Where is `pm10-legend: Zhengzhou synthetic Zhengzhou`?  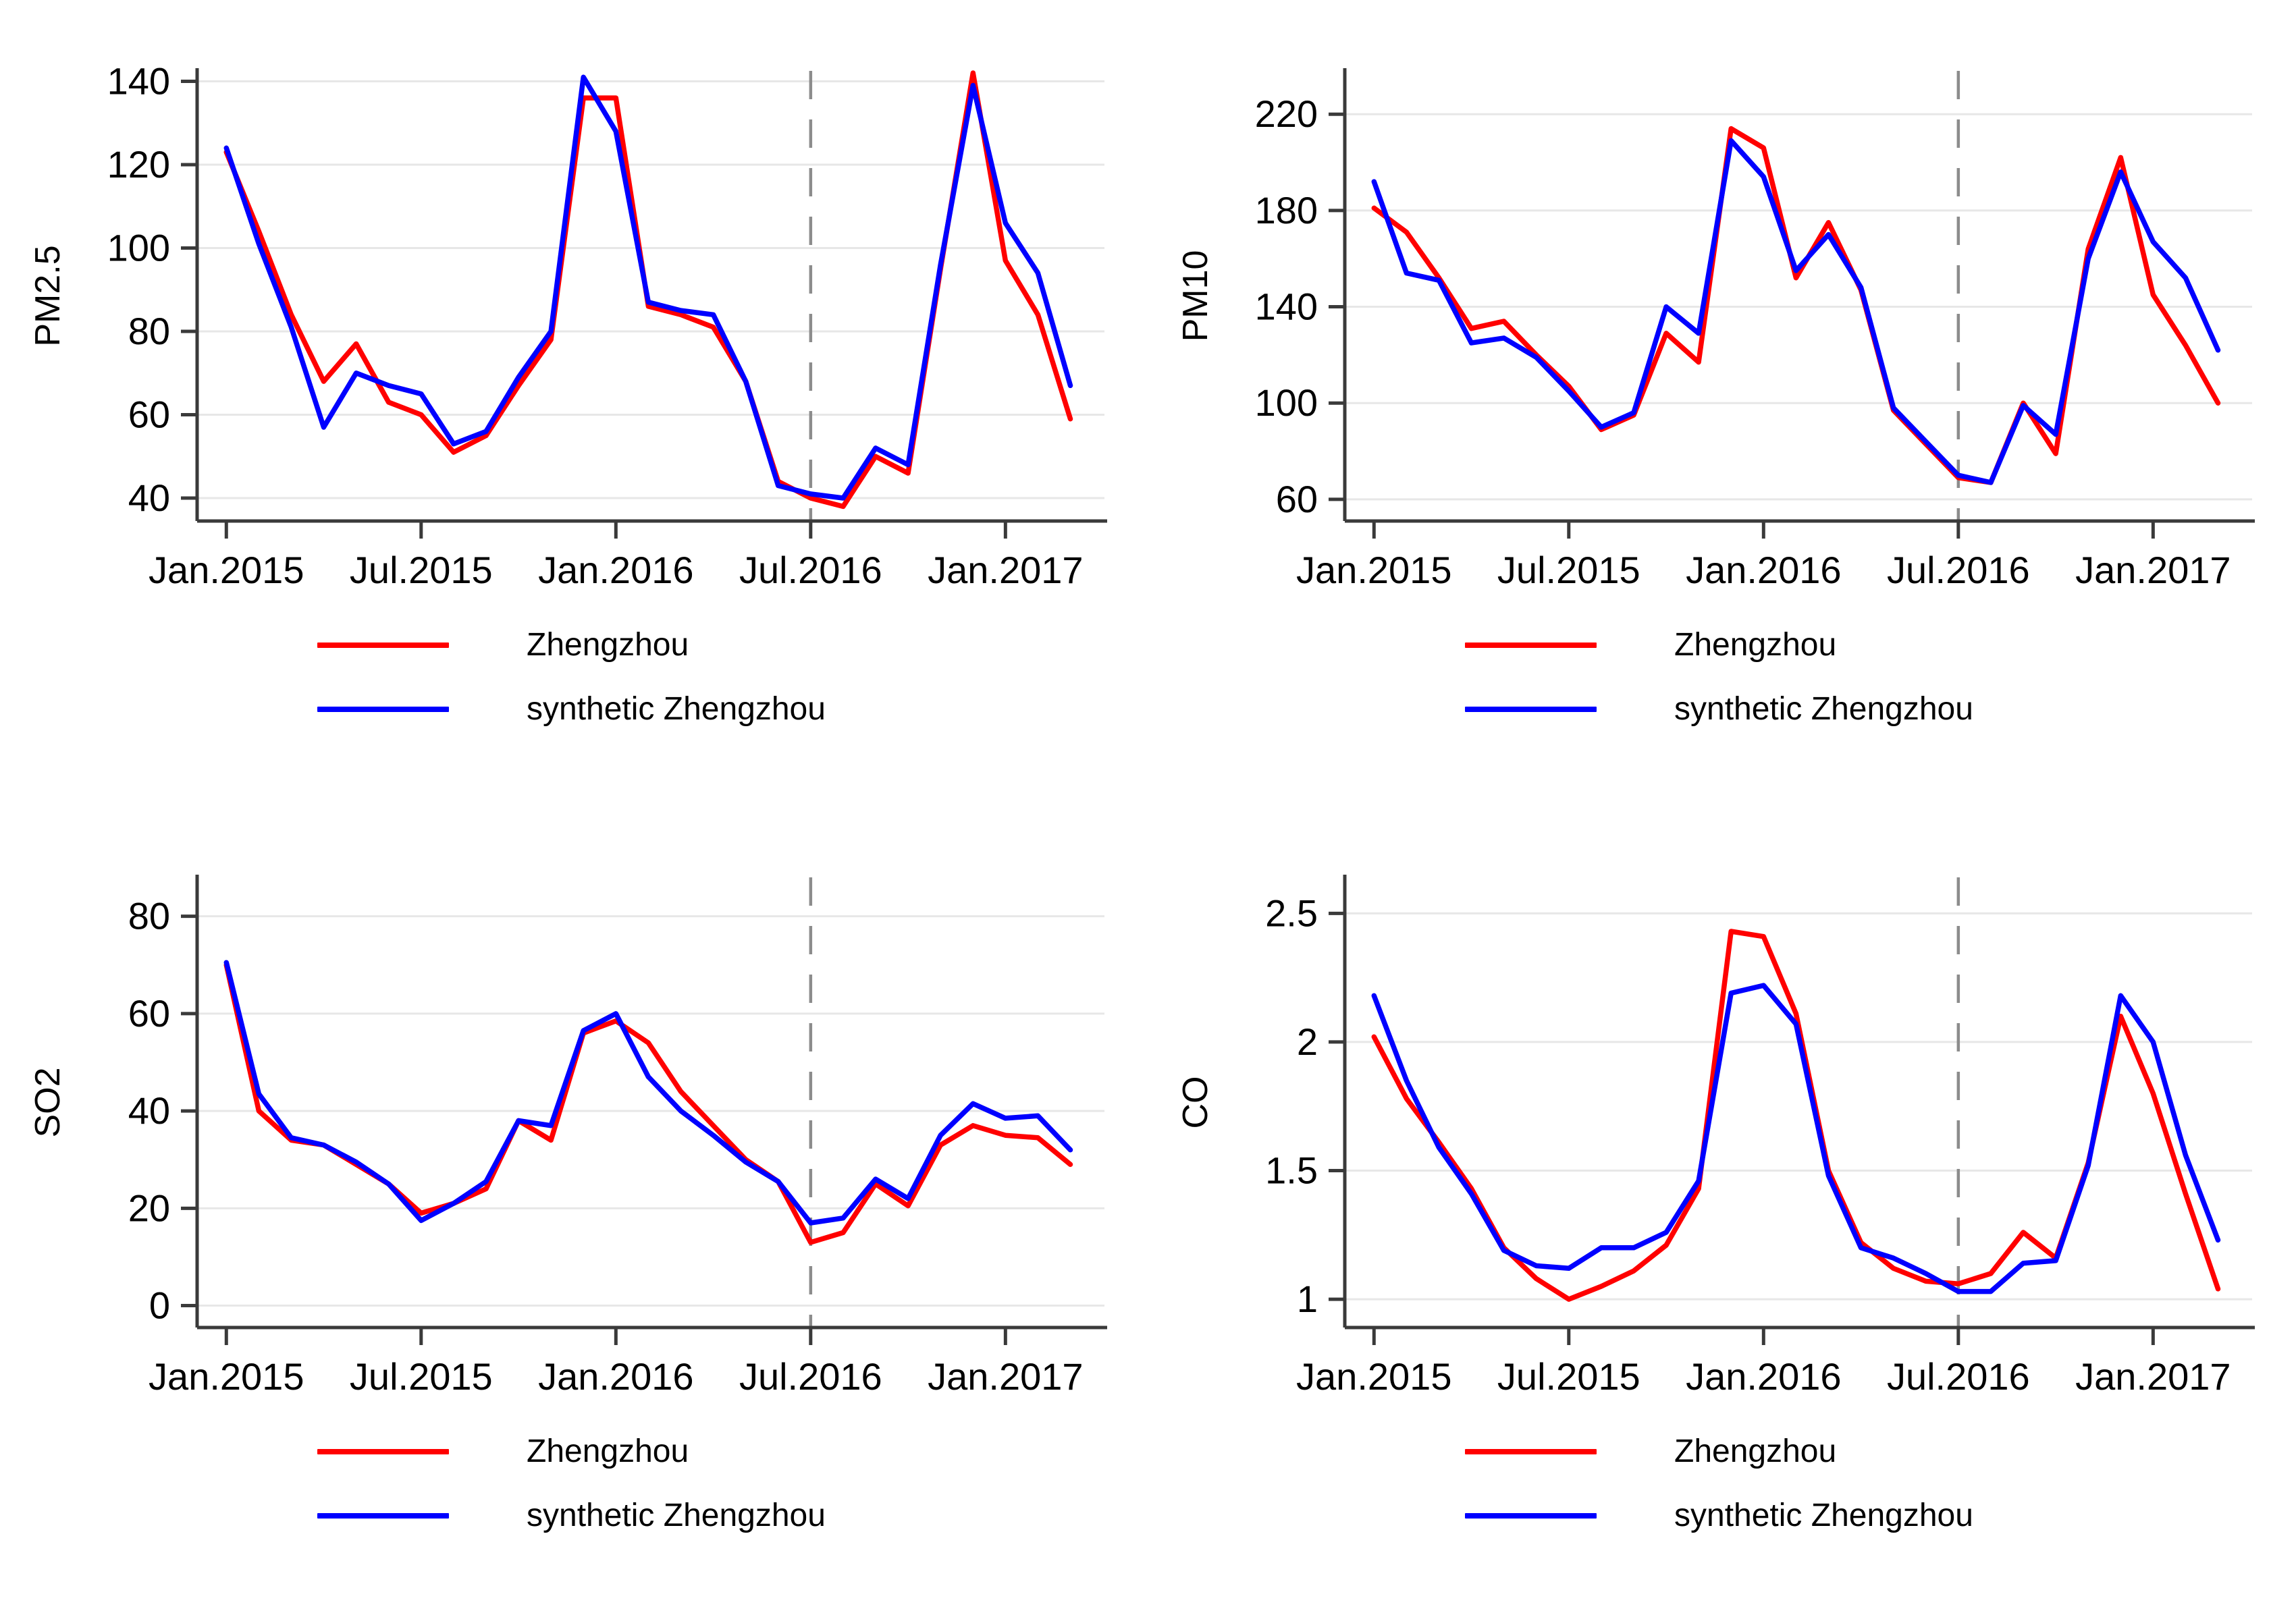 pm10-legend: Zhengzhou synthetic Zhengzhou is located at coordinates (1721, 677).